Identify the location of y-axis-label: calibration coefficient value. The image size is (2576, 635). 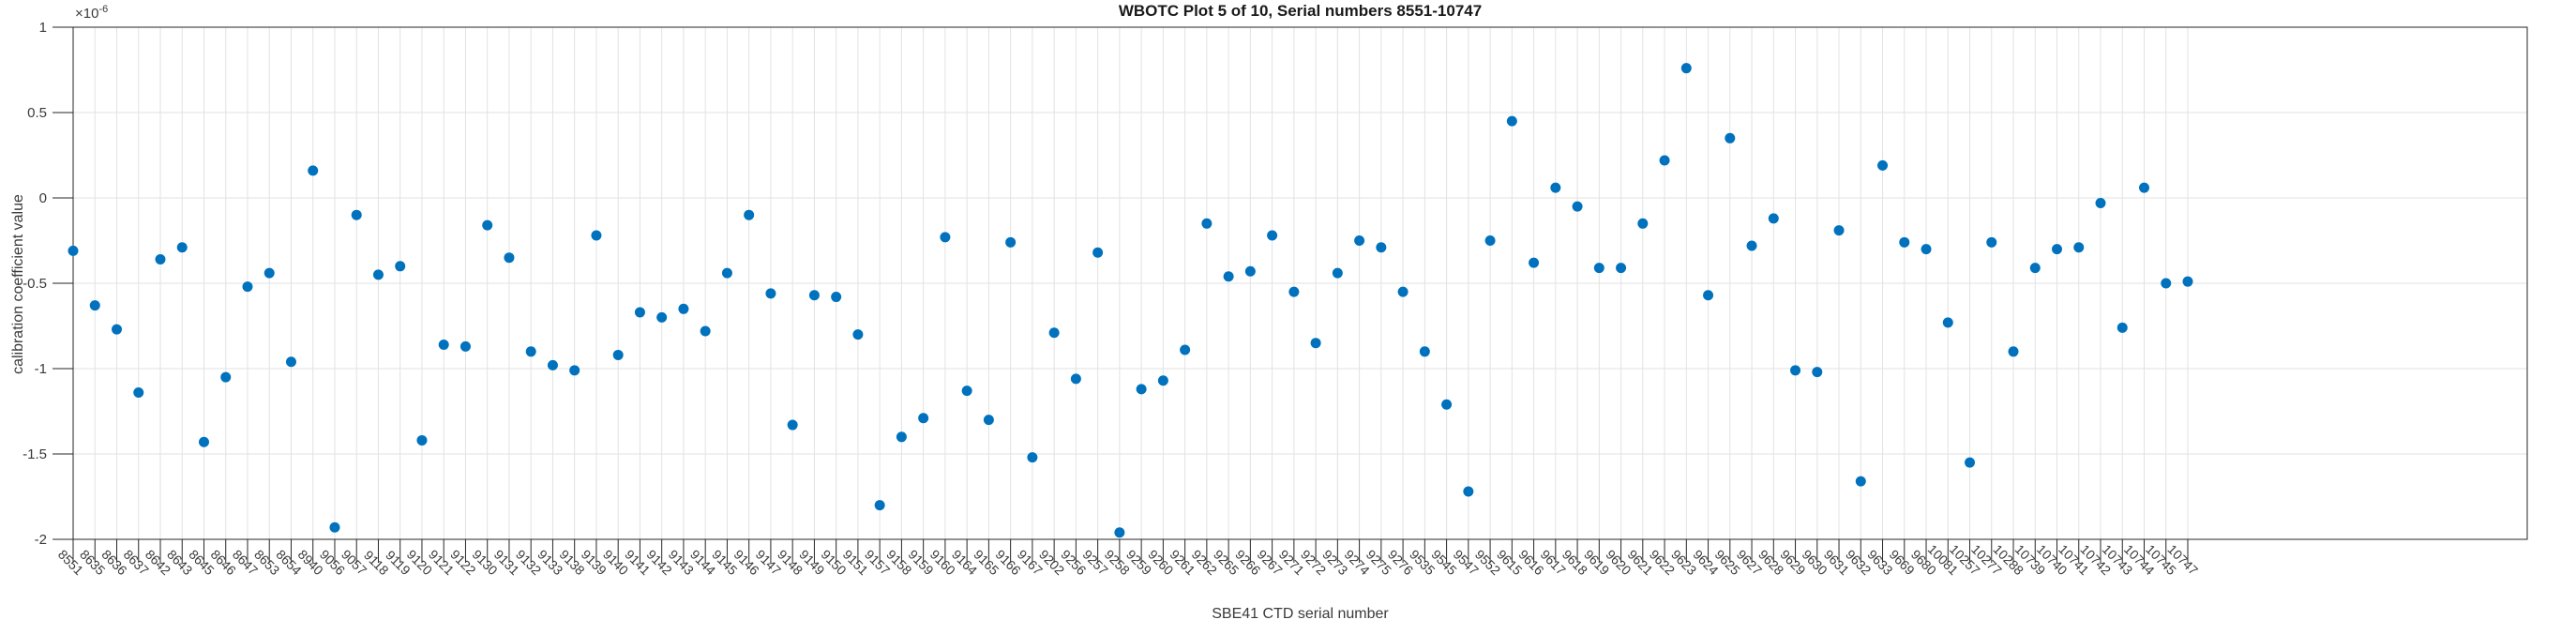
(18, 284).